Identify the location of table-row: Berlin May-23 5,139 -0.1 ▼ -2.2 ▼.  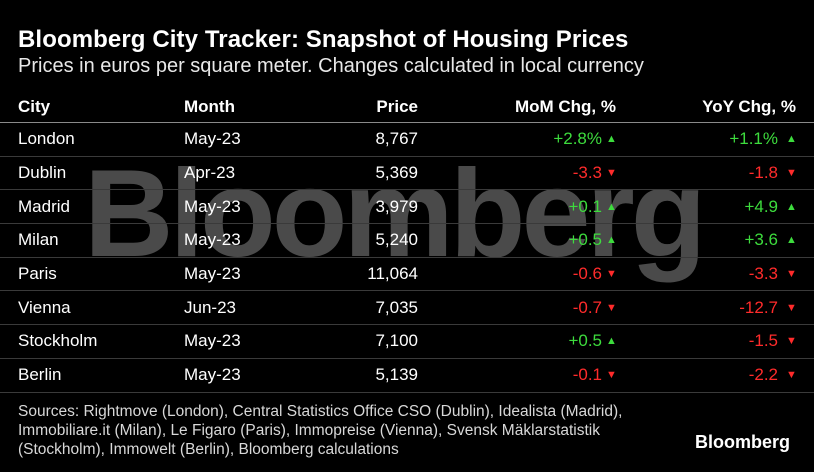
(407, 376).